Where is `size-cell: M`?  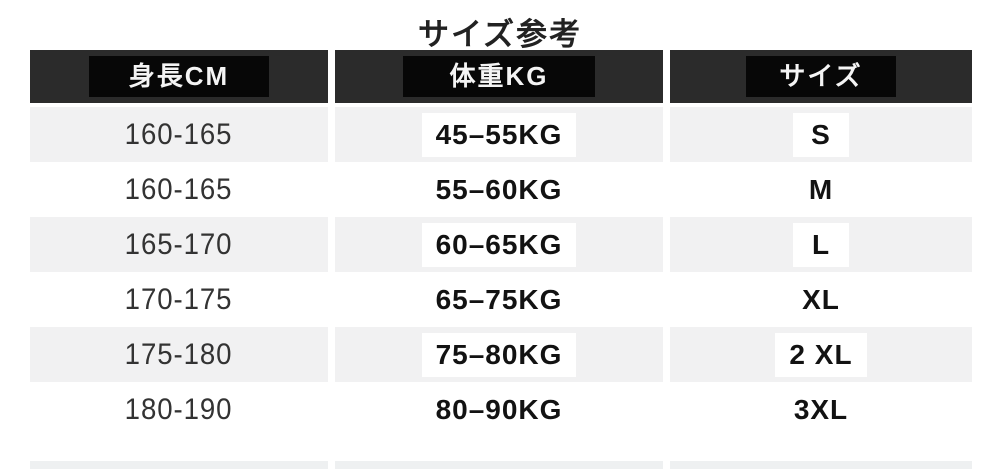 size-cell: M is located at coordinates (821, 189).